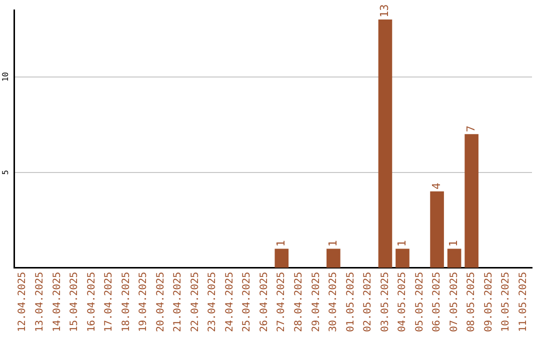 The image size is (540, 340). I want to click on x-tick-label: 14.04.2025, so click(57, 302).